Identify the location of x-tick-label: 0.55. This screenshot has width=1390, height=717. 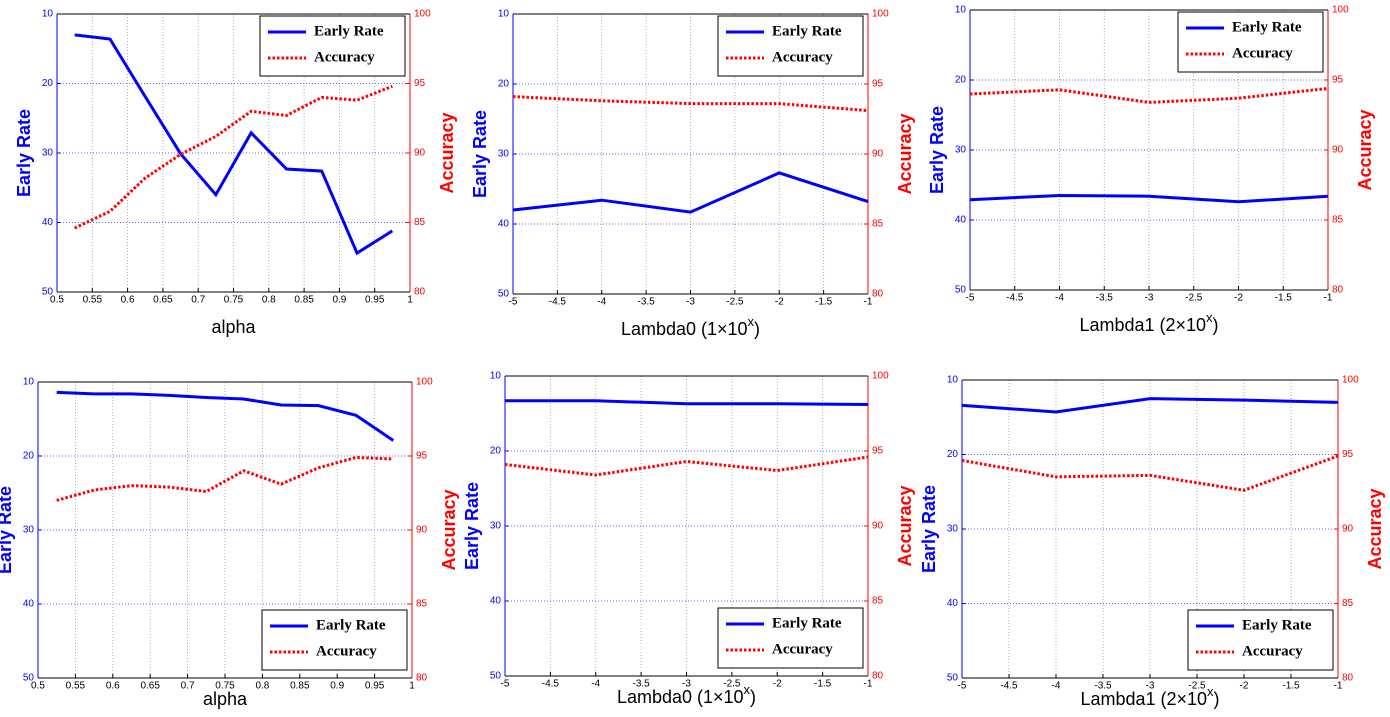
(76, 686).